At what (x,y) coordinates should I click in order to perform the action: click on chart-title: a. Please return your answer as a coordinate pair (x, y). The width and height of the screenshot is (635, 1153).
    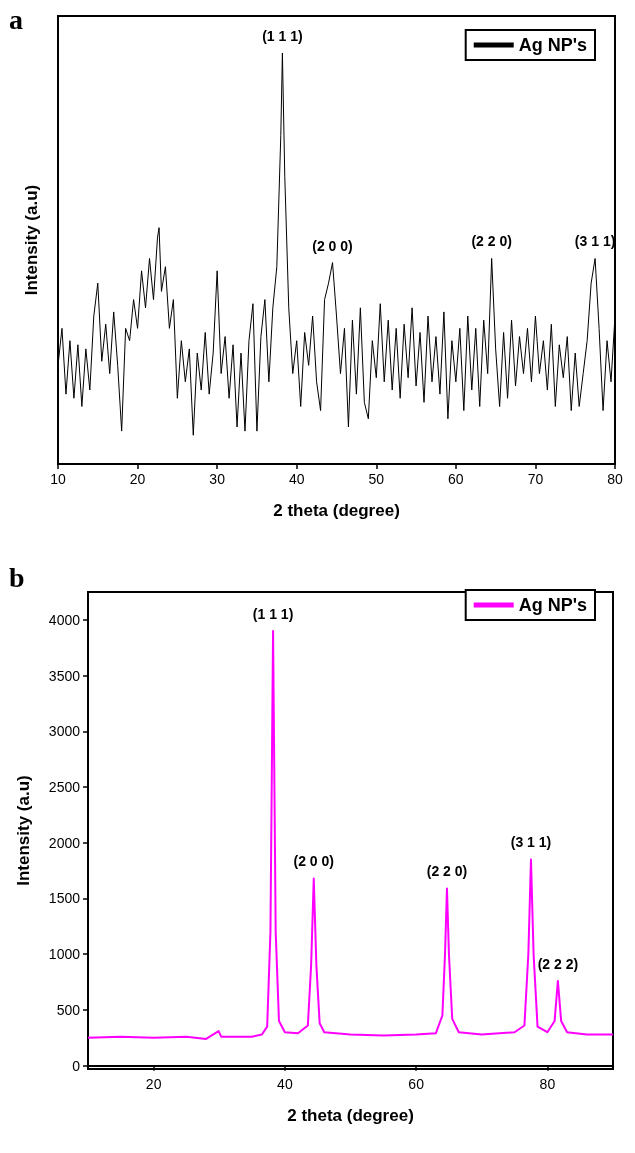
    Looking at the image, I should click on (16, 19).